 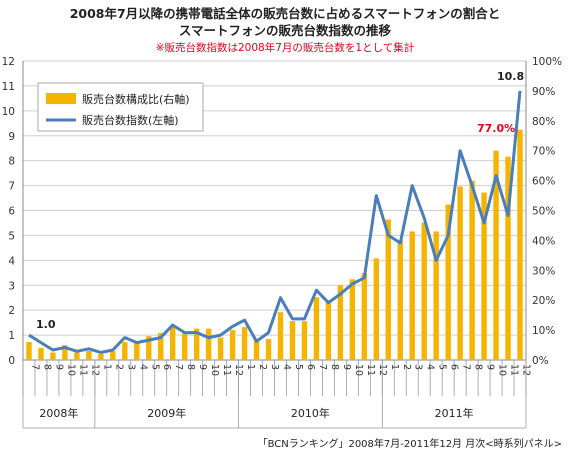 What do you see at coordinates (543, 331) in the screenshot?
I see `right-tick-label: 10%` at bounding box center [543, 331].